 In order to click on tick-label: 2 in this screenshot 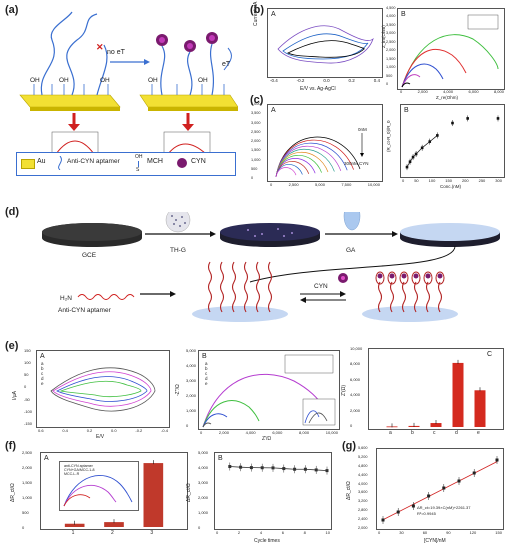, I will do `click(239, 532)`.